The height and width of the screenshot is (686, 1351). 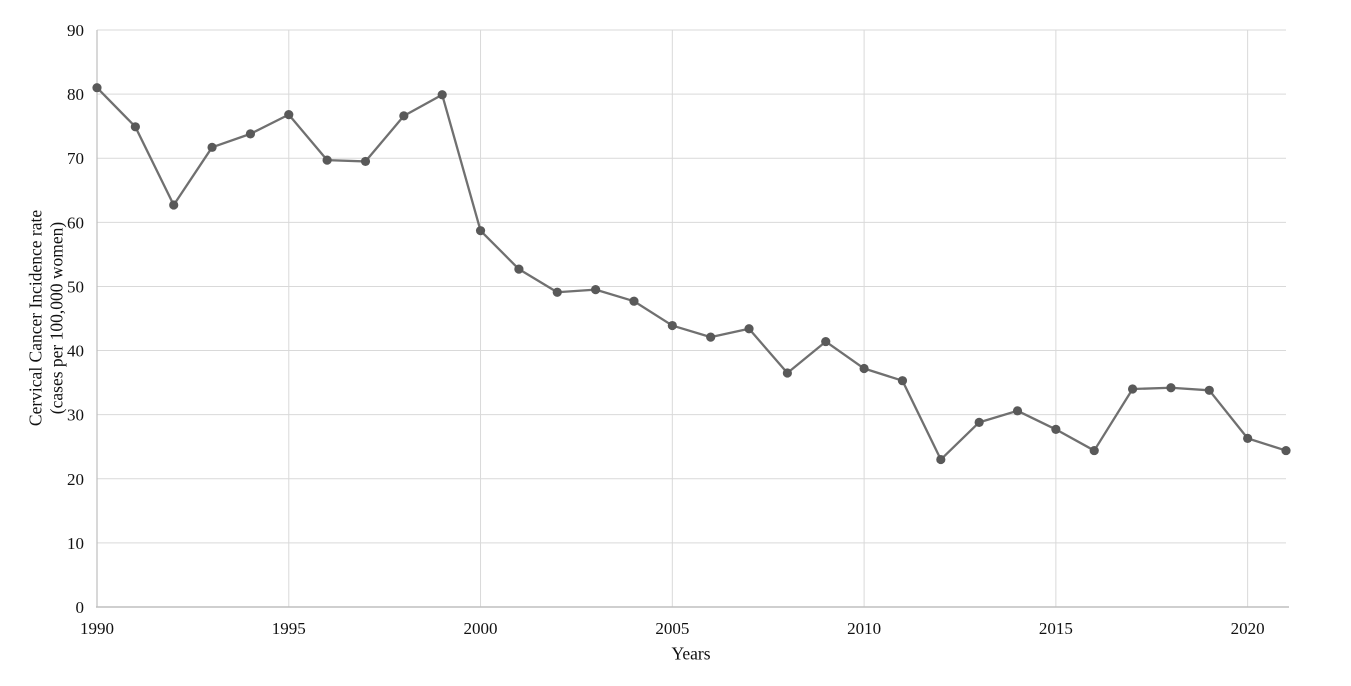 What do you see at coordinates (75, 415) in the screenshot?
I see `y-tick-label: 30` at bounding box center [75, 415].